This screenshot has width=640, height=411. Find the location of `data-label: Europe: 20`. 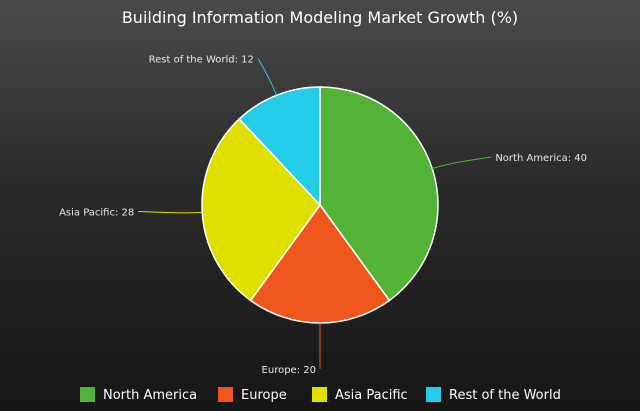

data-label: Europe: 20 is located at coordinates (289, 370).